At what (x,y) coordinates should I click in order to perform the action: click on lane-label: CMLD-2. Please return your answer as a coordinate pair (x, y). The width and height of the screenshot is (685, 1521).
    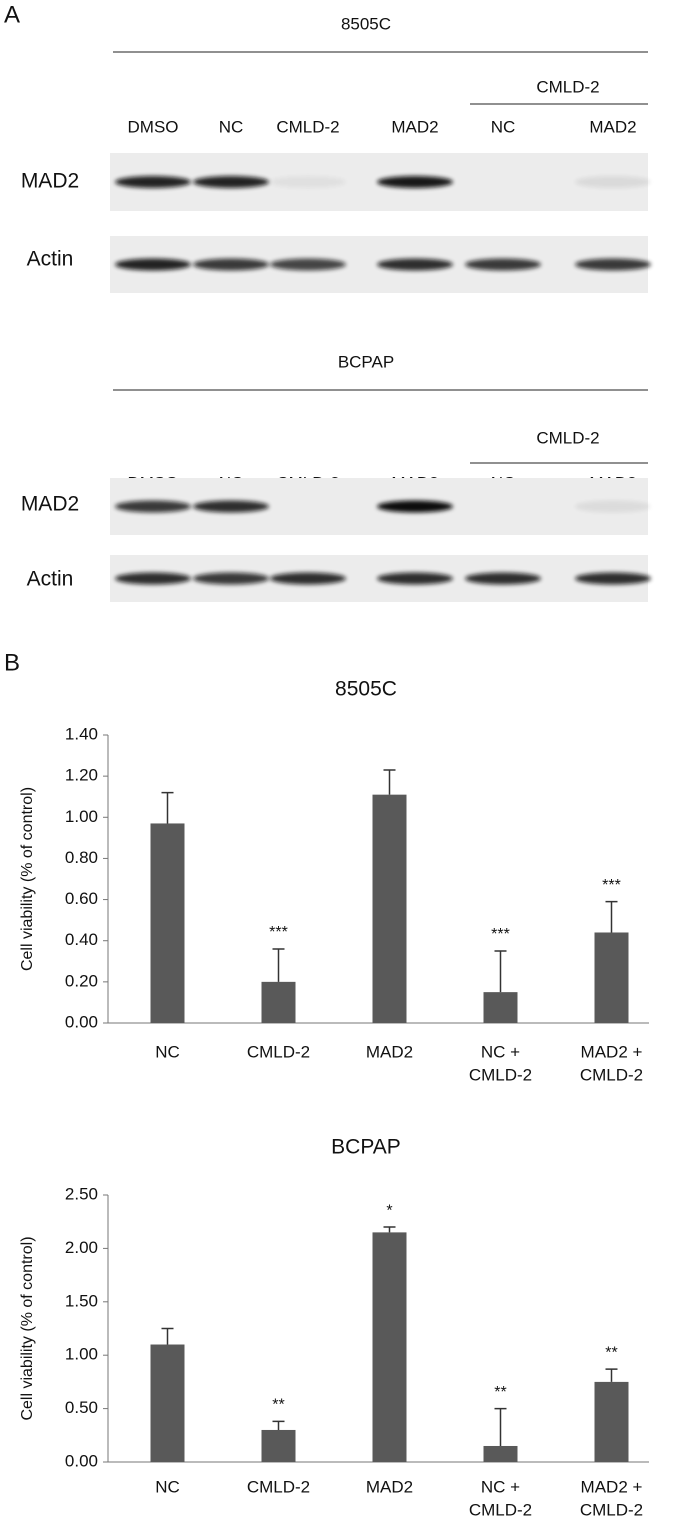
    Looking at the image, I should click on (307, 126).